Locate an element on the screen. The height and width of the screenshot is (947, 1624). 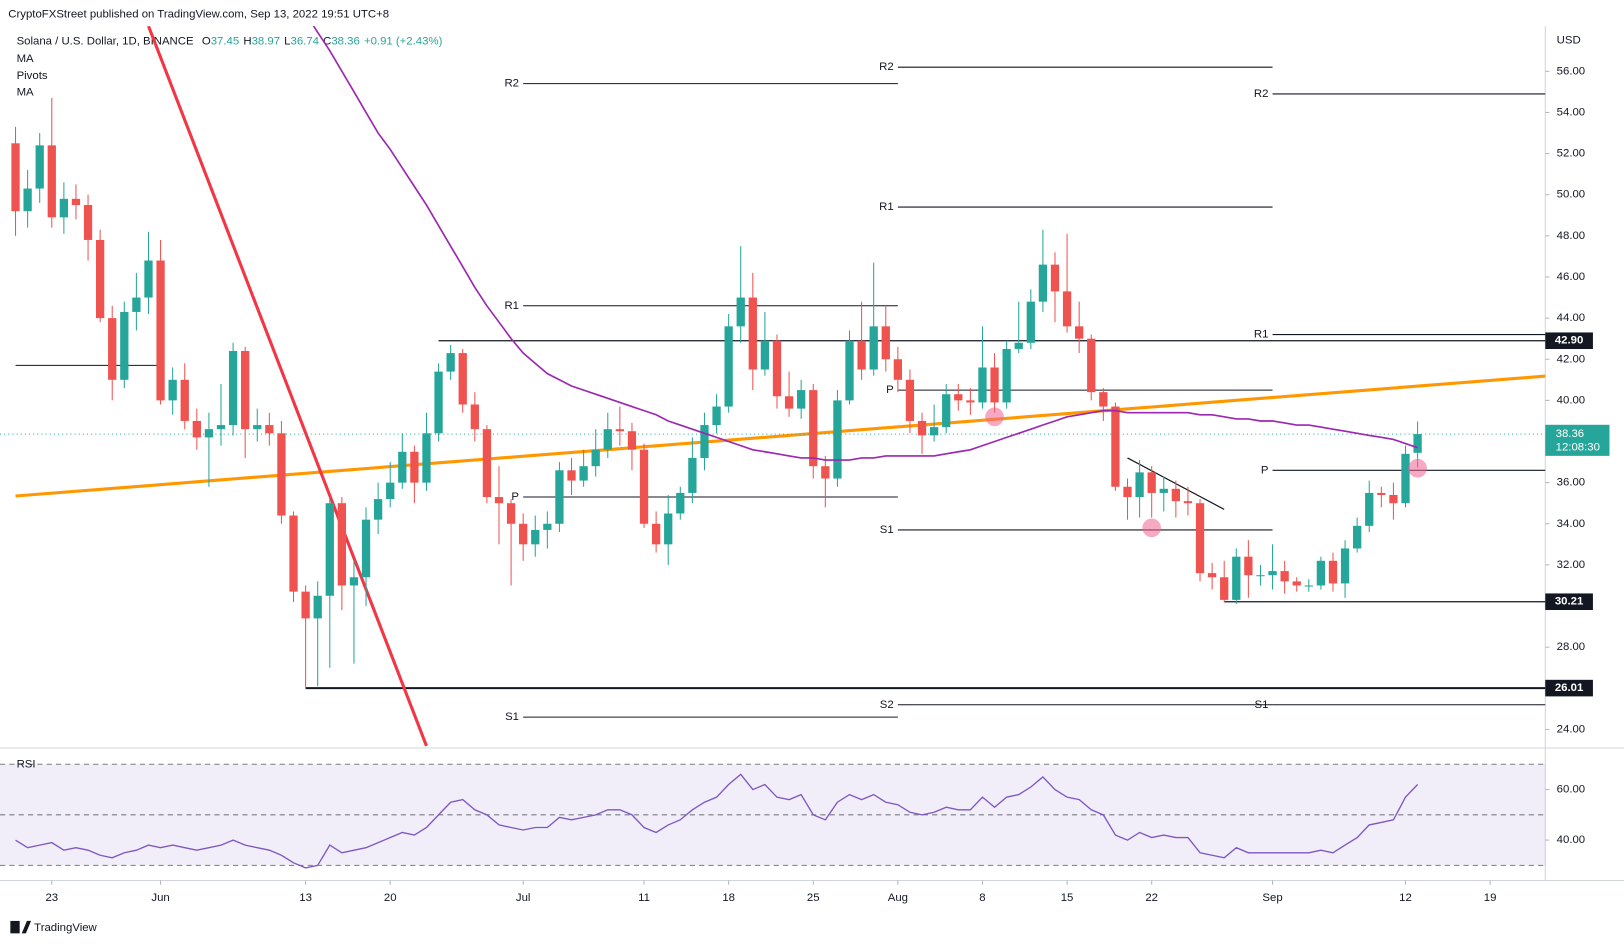
x-tick-label: 23 is located at coordinates (51, 898).